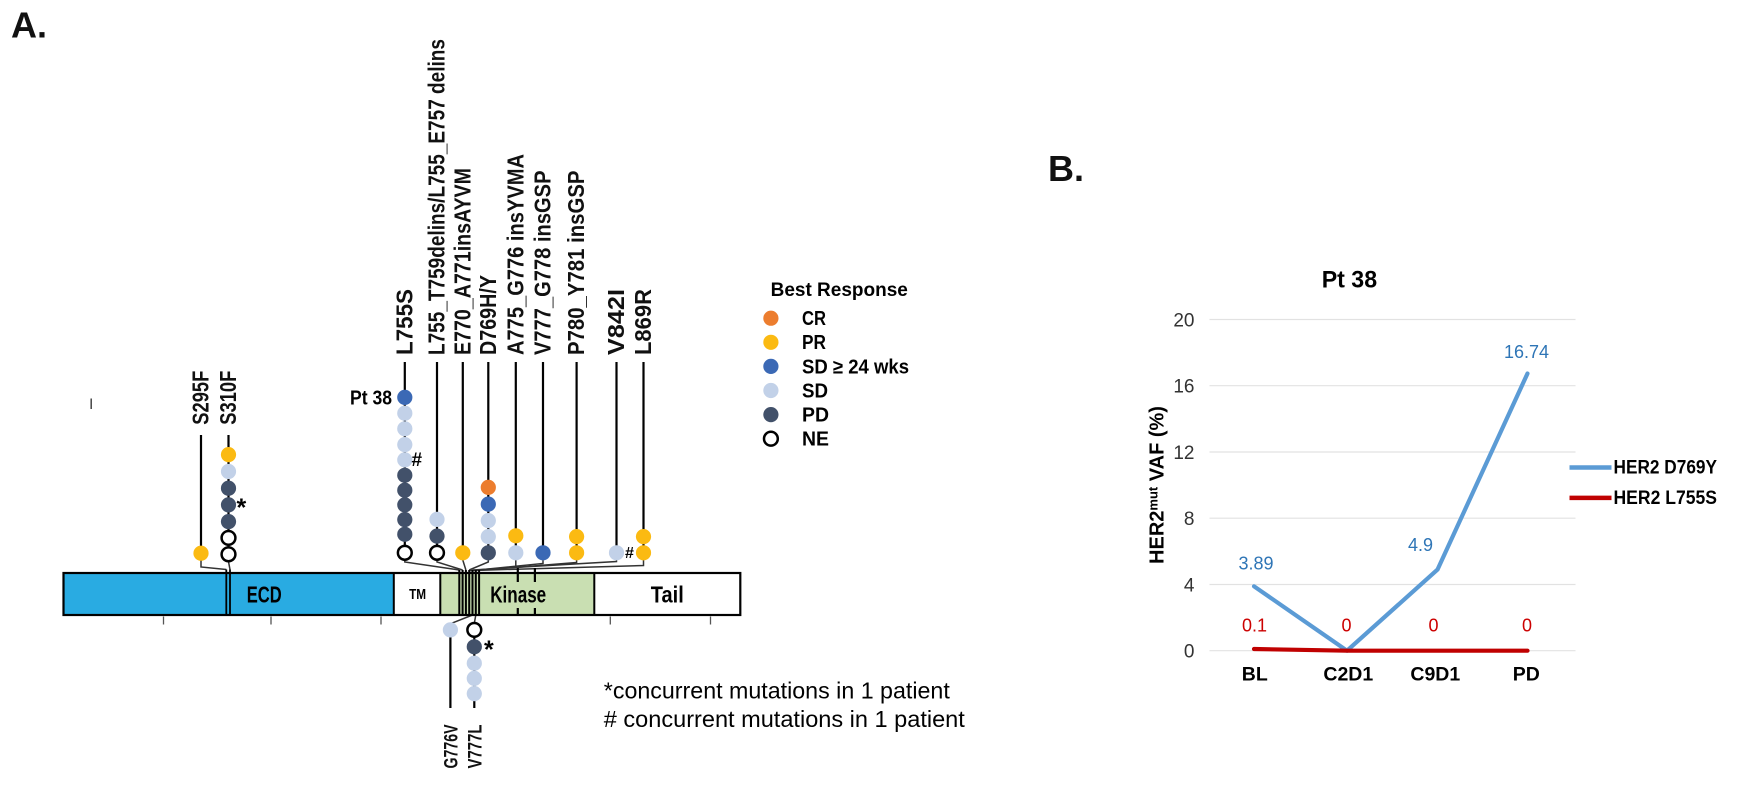 This screenshot has height=788, width=1741. What do you see at coordinates (1348, 675) in the screenshot?
I see `svg-text: C2D1` at bounding box center [1348, 675].